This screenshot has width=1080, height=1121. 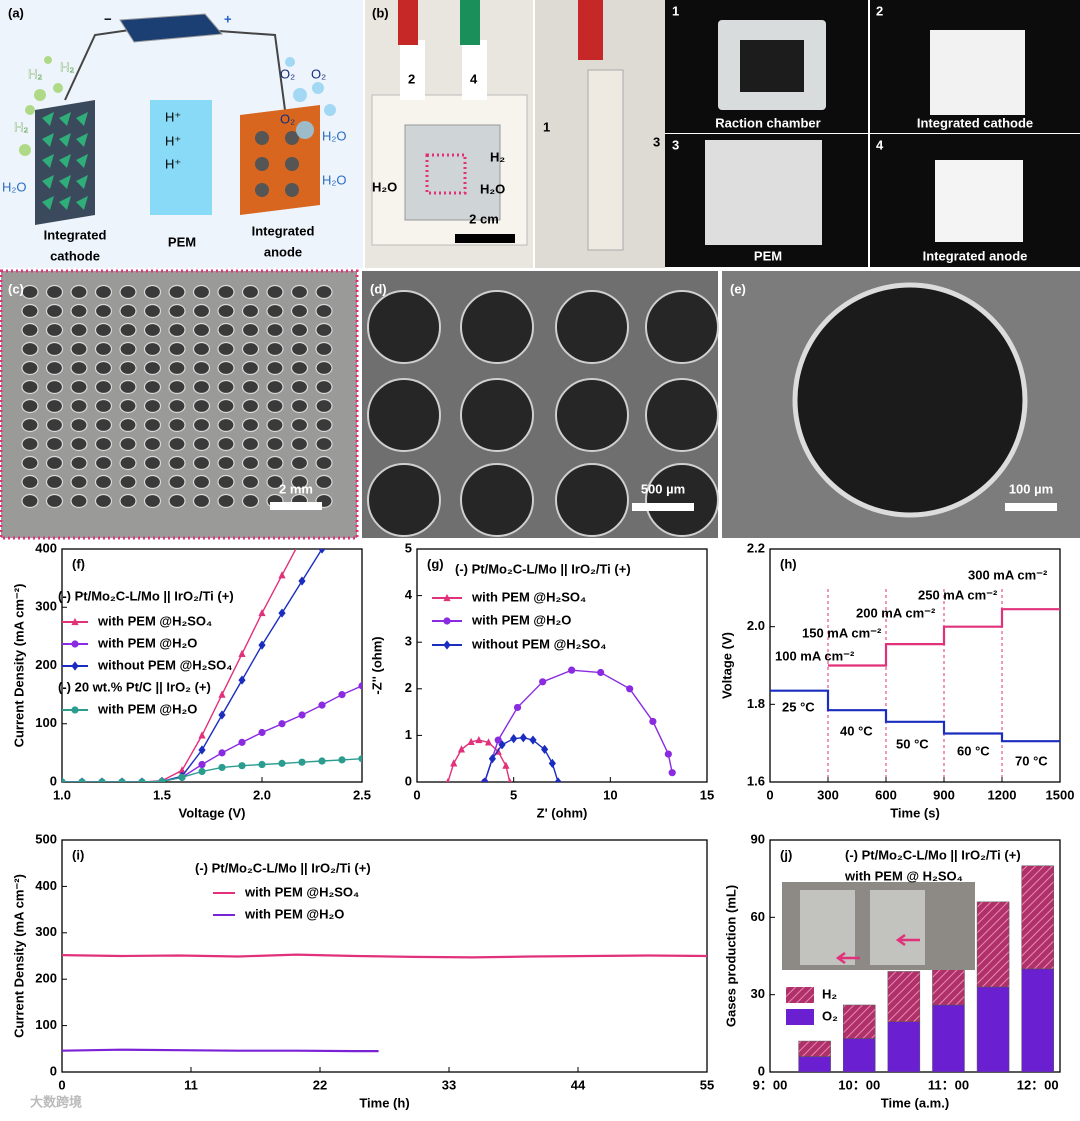 What do you see at coordinates (605, 160) in the screenshot?
I see `device-side` at bounding box center [605, 160].